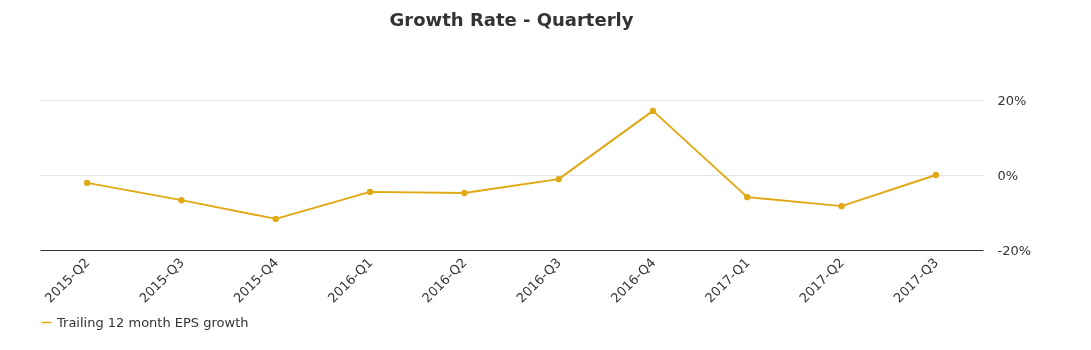 The height and width of the screenshot is (350, 1091). I want to click on chart-title: Growth Rate - Quarterly, so click(511, 19).